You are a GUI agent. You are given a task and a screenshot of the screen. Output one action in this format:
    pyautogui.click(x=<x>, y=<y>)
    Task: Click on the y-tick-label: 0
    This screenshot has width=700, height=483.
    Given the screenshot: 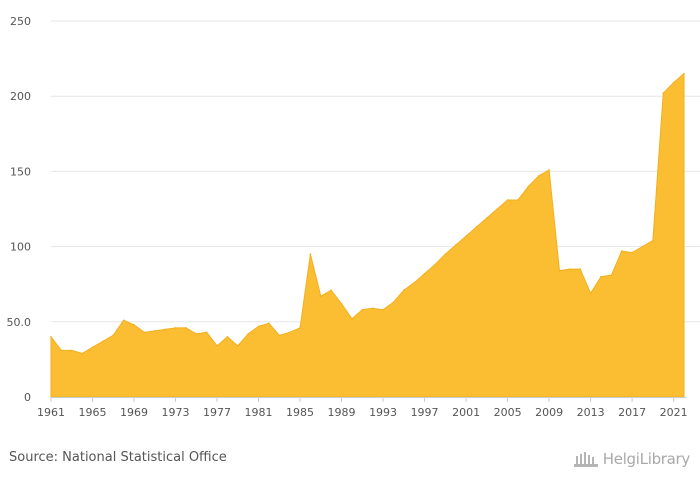 What is the action you would take?
    pyautogui.click(x=27, y=397)
    